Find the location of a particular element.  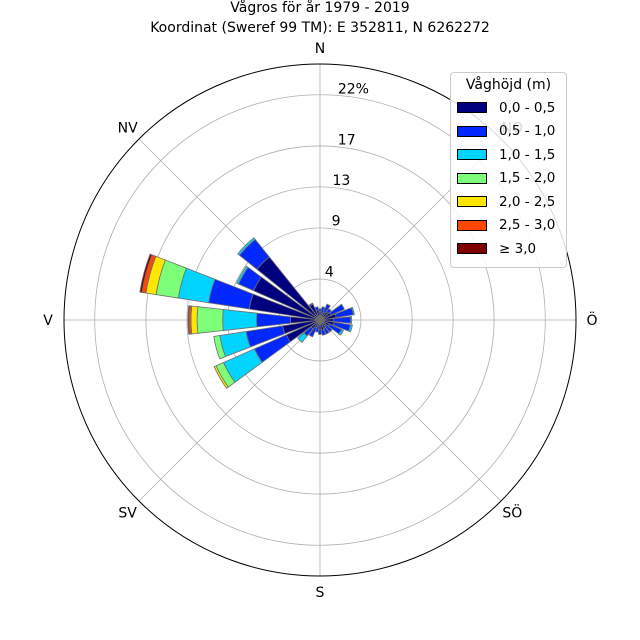

sector-bars is located at coordinates (247, 313).